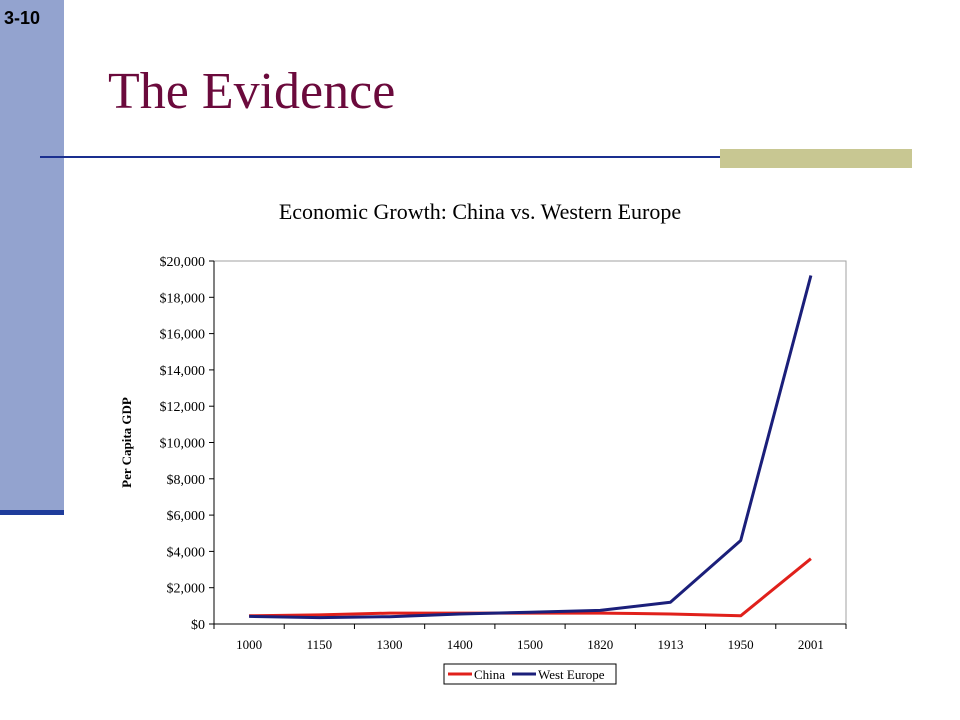  I want to click on y-tick-label: $6,000, so click(186, 516).